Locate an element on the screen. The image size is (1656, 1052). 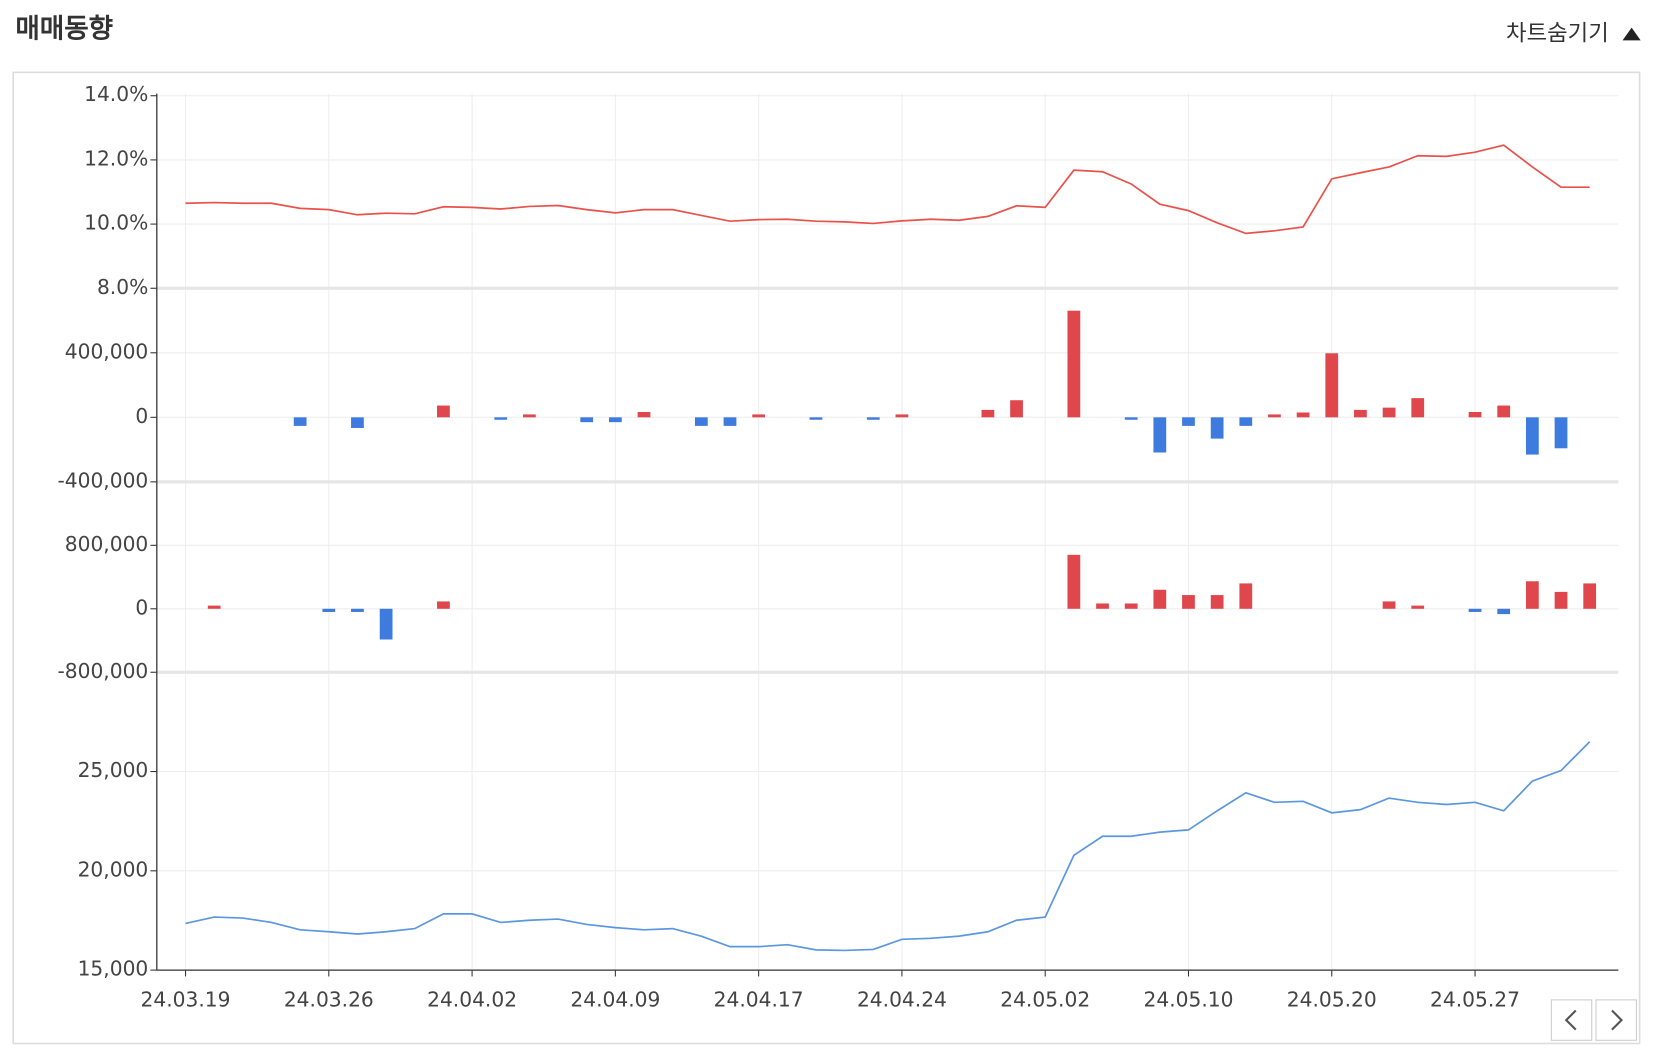
x-tick-label: 24.04.17 is located at coordinates (759, 999).